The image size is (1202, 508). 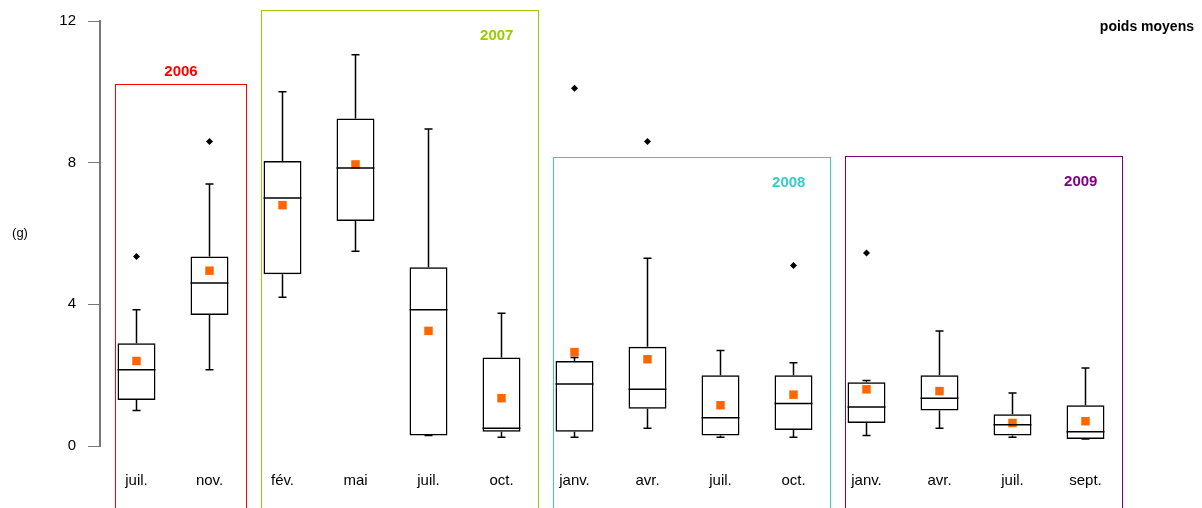 I want to click on annotation: 2007, so click(x=496, y=34).